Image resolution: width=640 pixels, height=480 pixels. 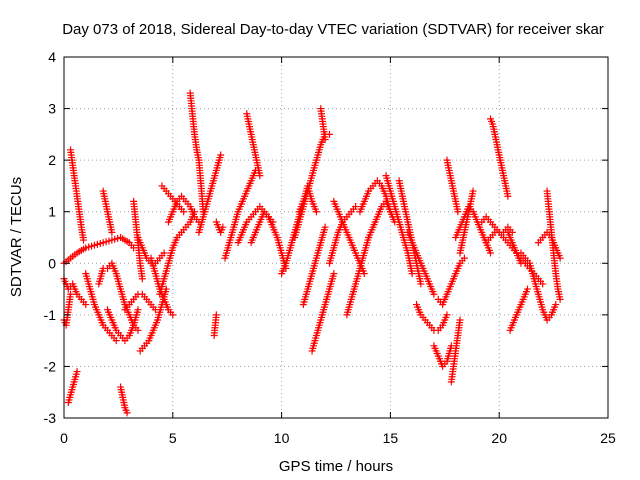 I want to click on y-tick-label: 1, so click(x=52, y=212).